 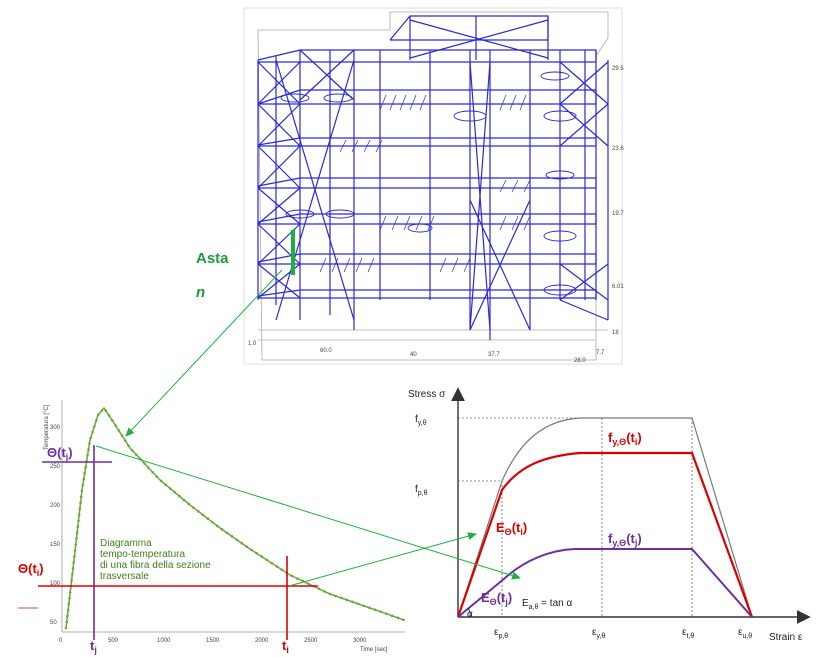 What do you see at coordinates (374, 650) in the screenshot?
I see `temp-chart-xlabel: Time [sec]` at bounding box center [374, 650].